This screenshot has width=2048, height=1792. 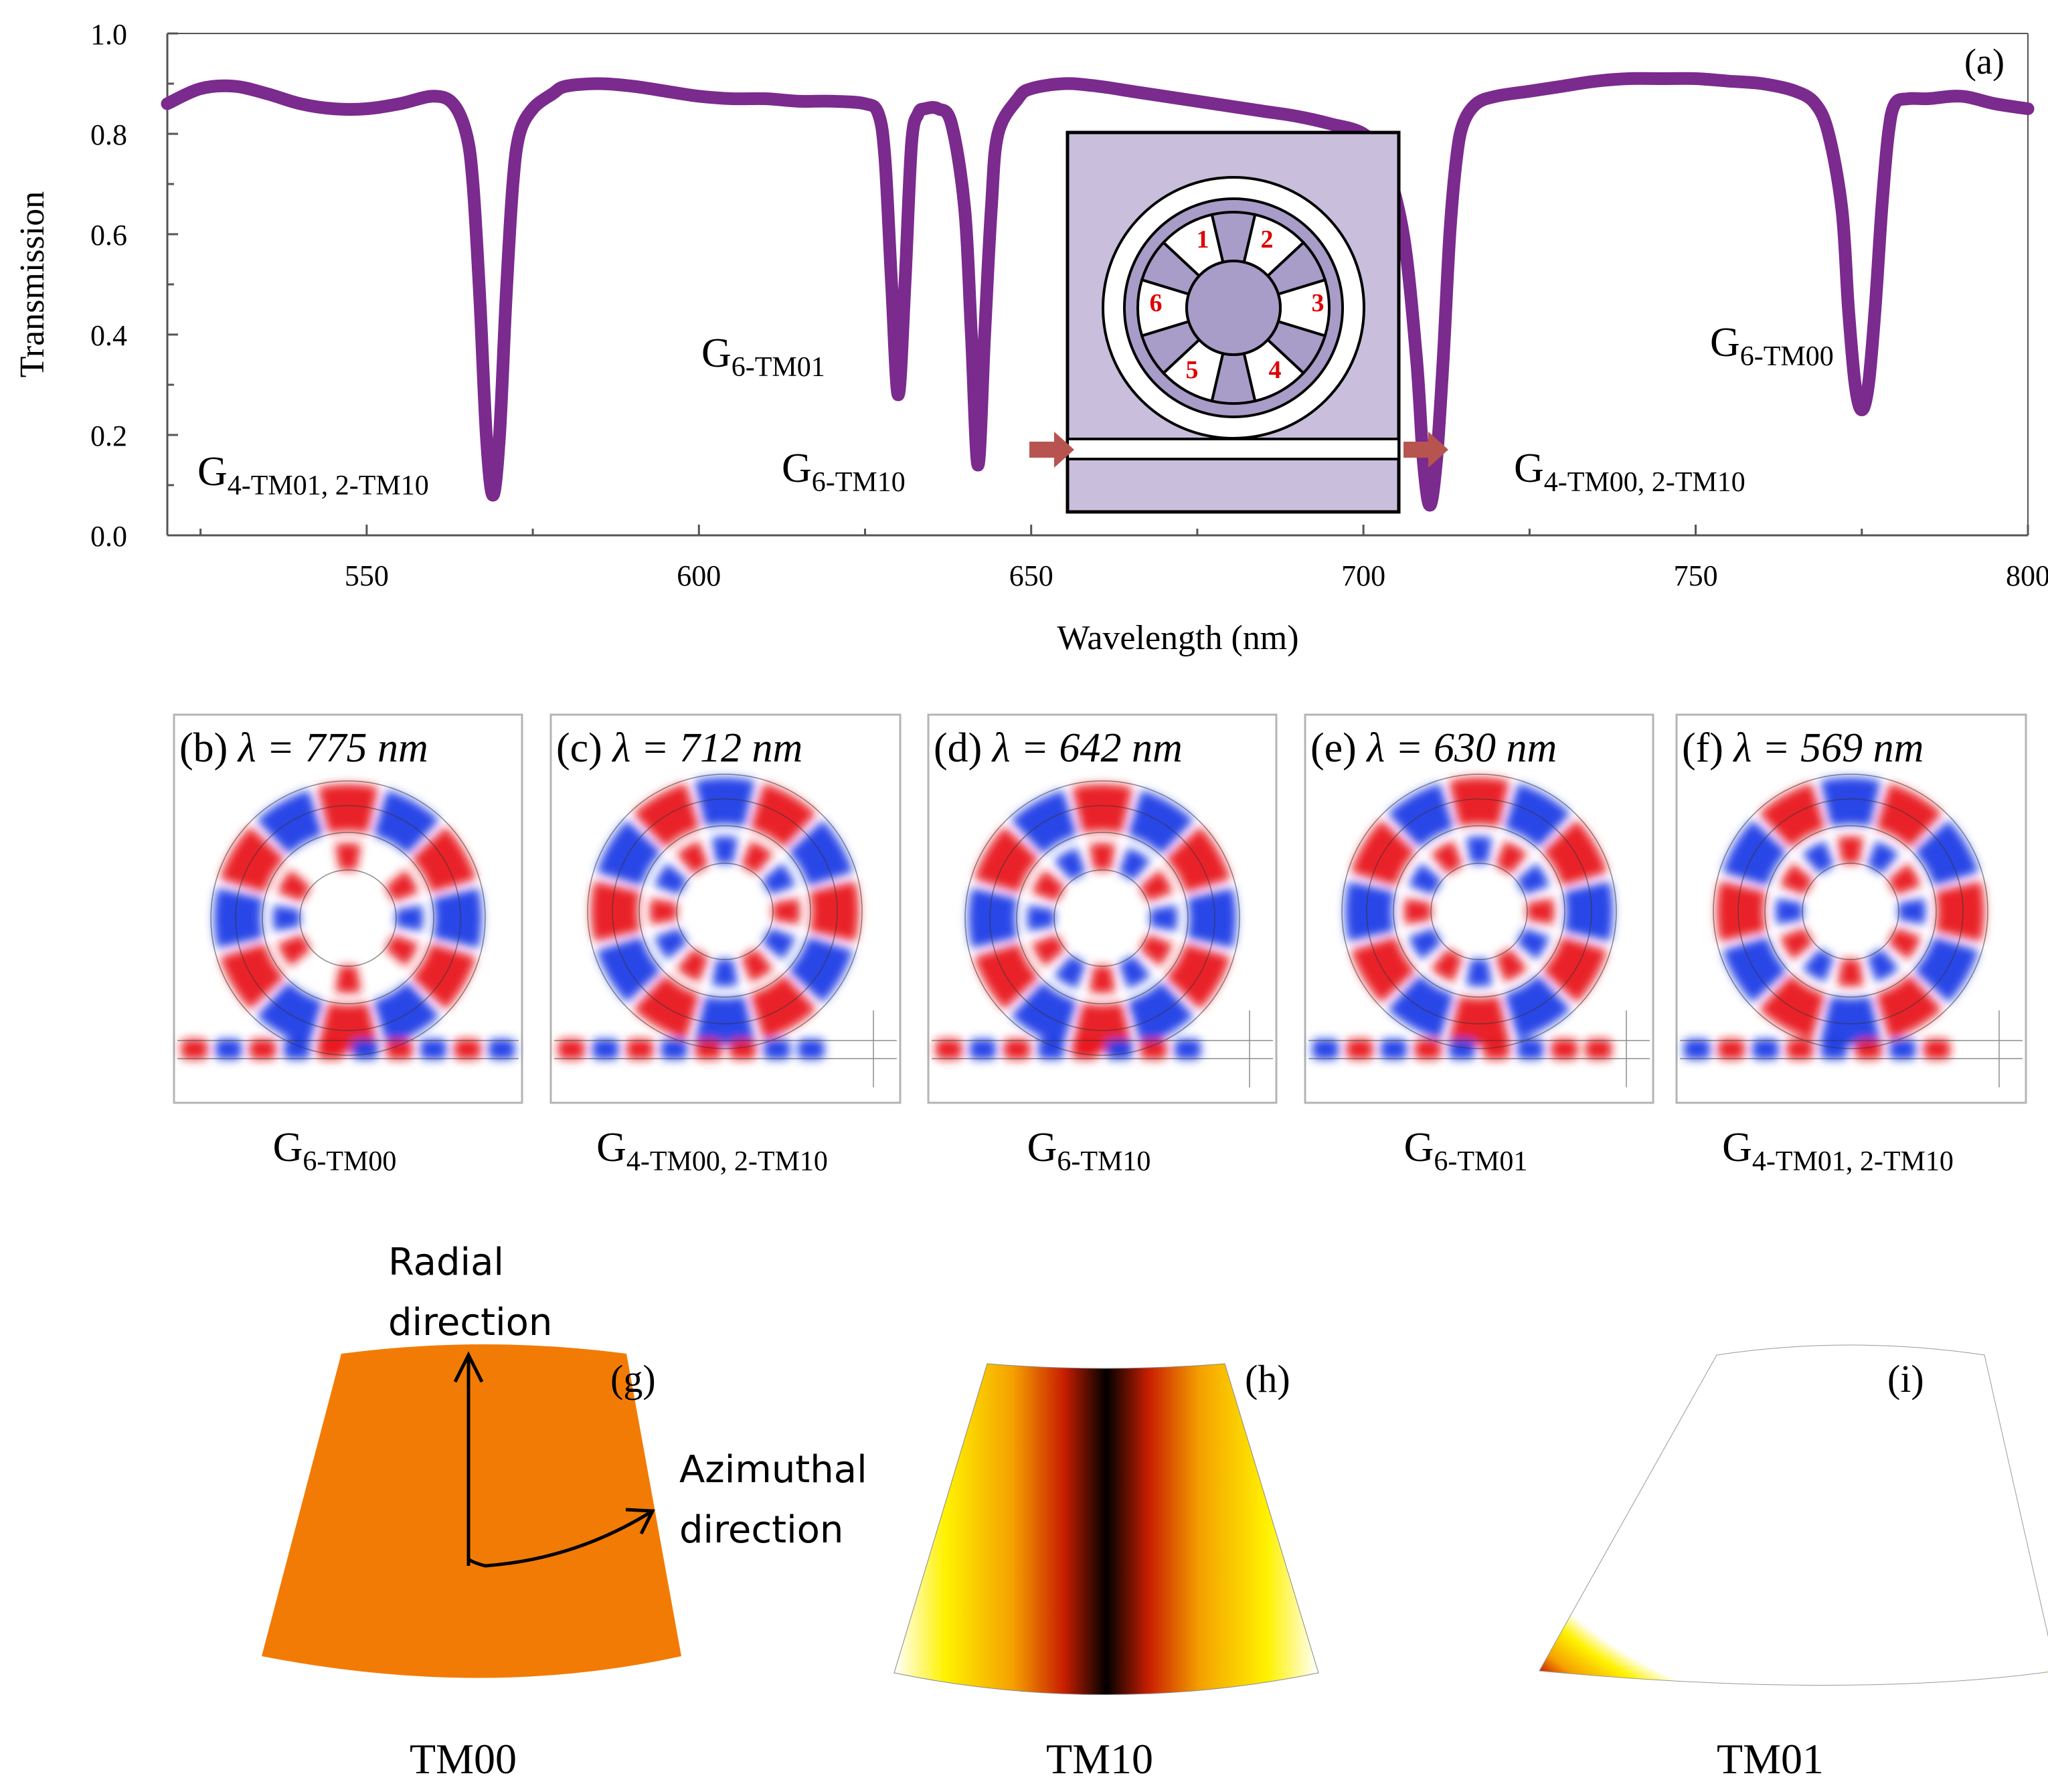 I want to click on mode-profile-tm01: (i) TM01, so click(x=1793, y=1563).